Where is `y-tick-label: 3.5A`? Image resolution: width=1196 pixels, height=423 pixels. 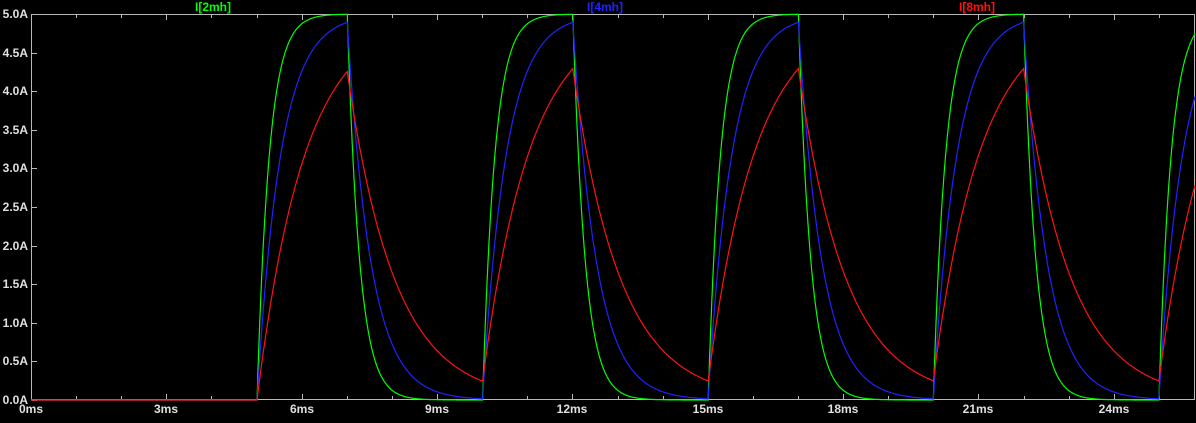 y-tick-label: 3.5A is located at coordinates (16, 130).